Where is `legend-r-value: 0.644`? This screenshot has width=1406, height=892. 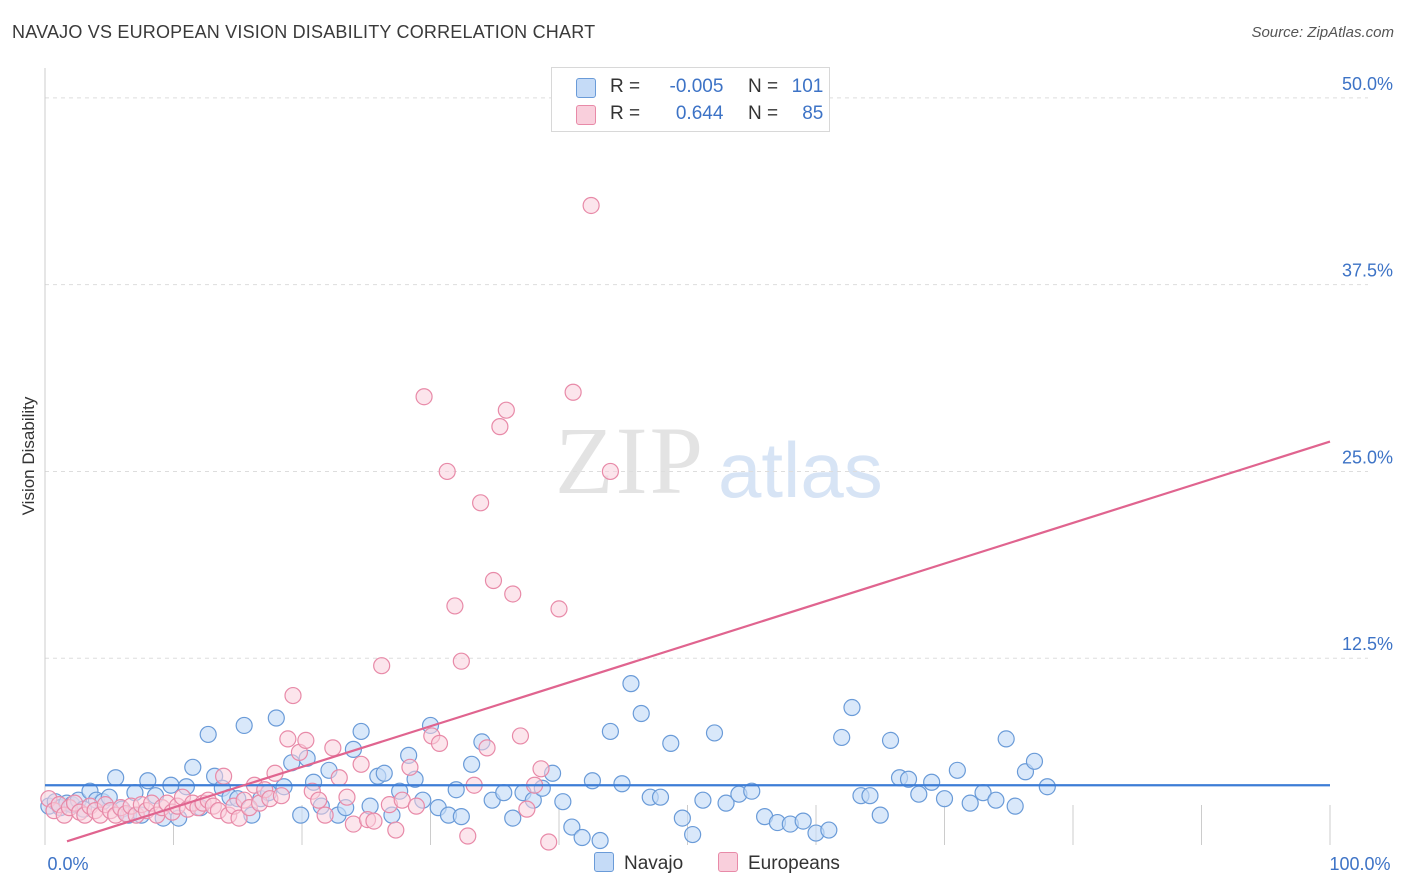 legend-r-value: 0.644 is located at coordinates (699, 113).